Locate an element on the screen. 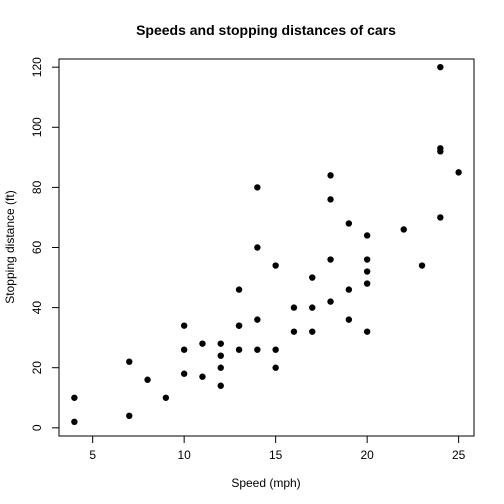 The image size is (504, 504). x-tick-label: 20 is located at coordinates (367, 455).